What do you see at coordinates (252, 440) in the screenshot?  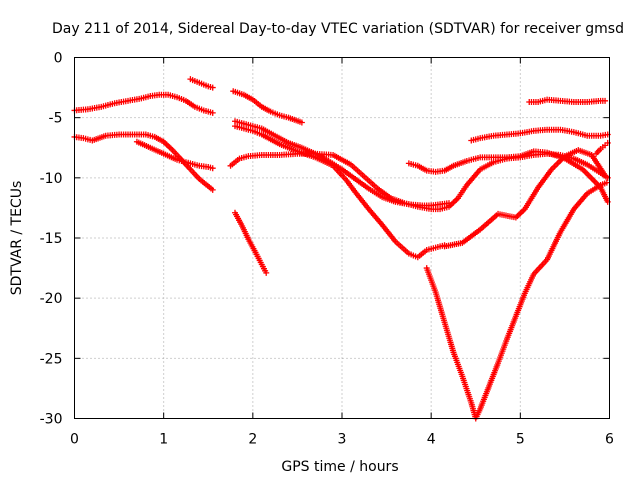 I see `x-tick-label: 2` at bounding box center [252, 440].